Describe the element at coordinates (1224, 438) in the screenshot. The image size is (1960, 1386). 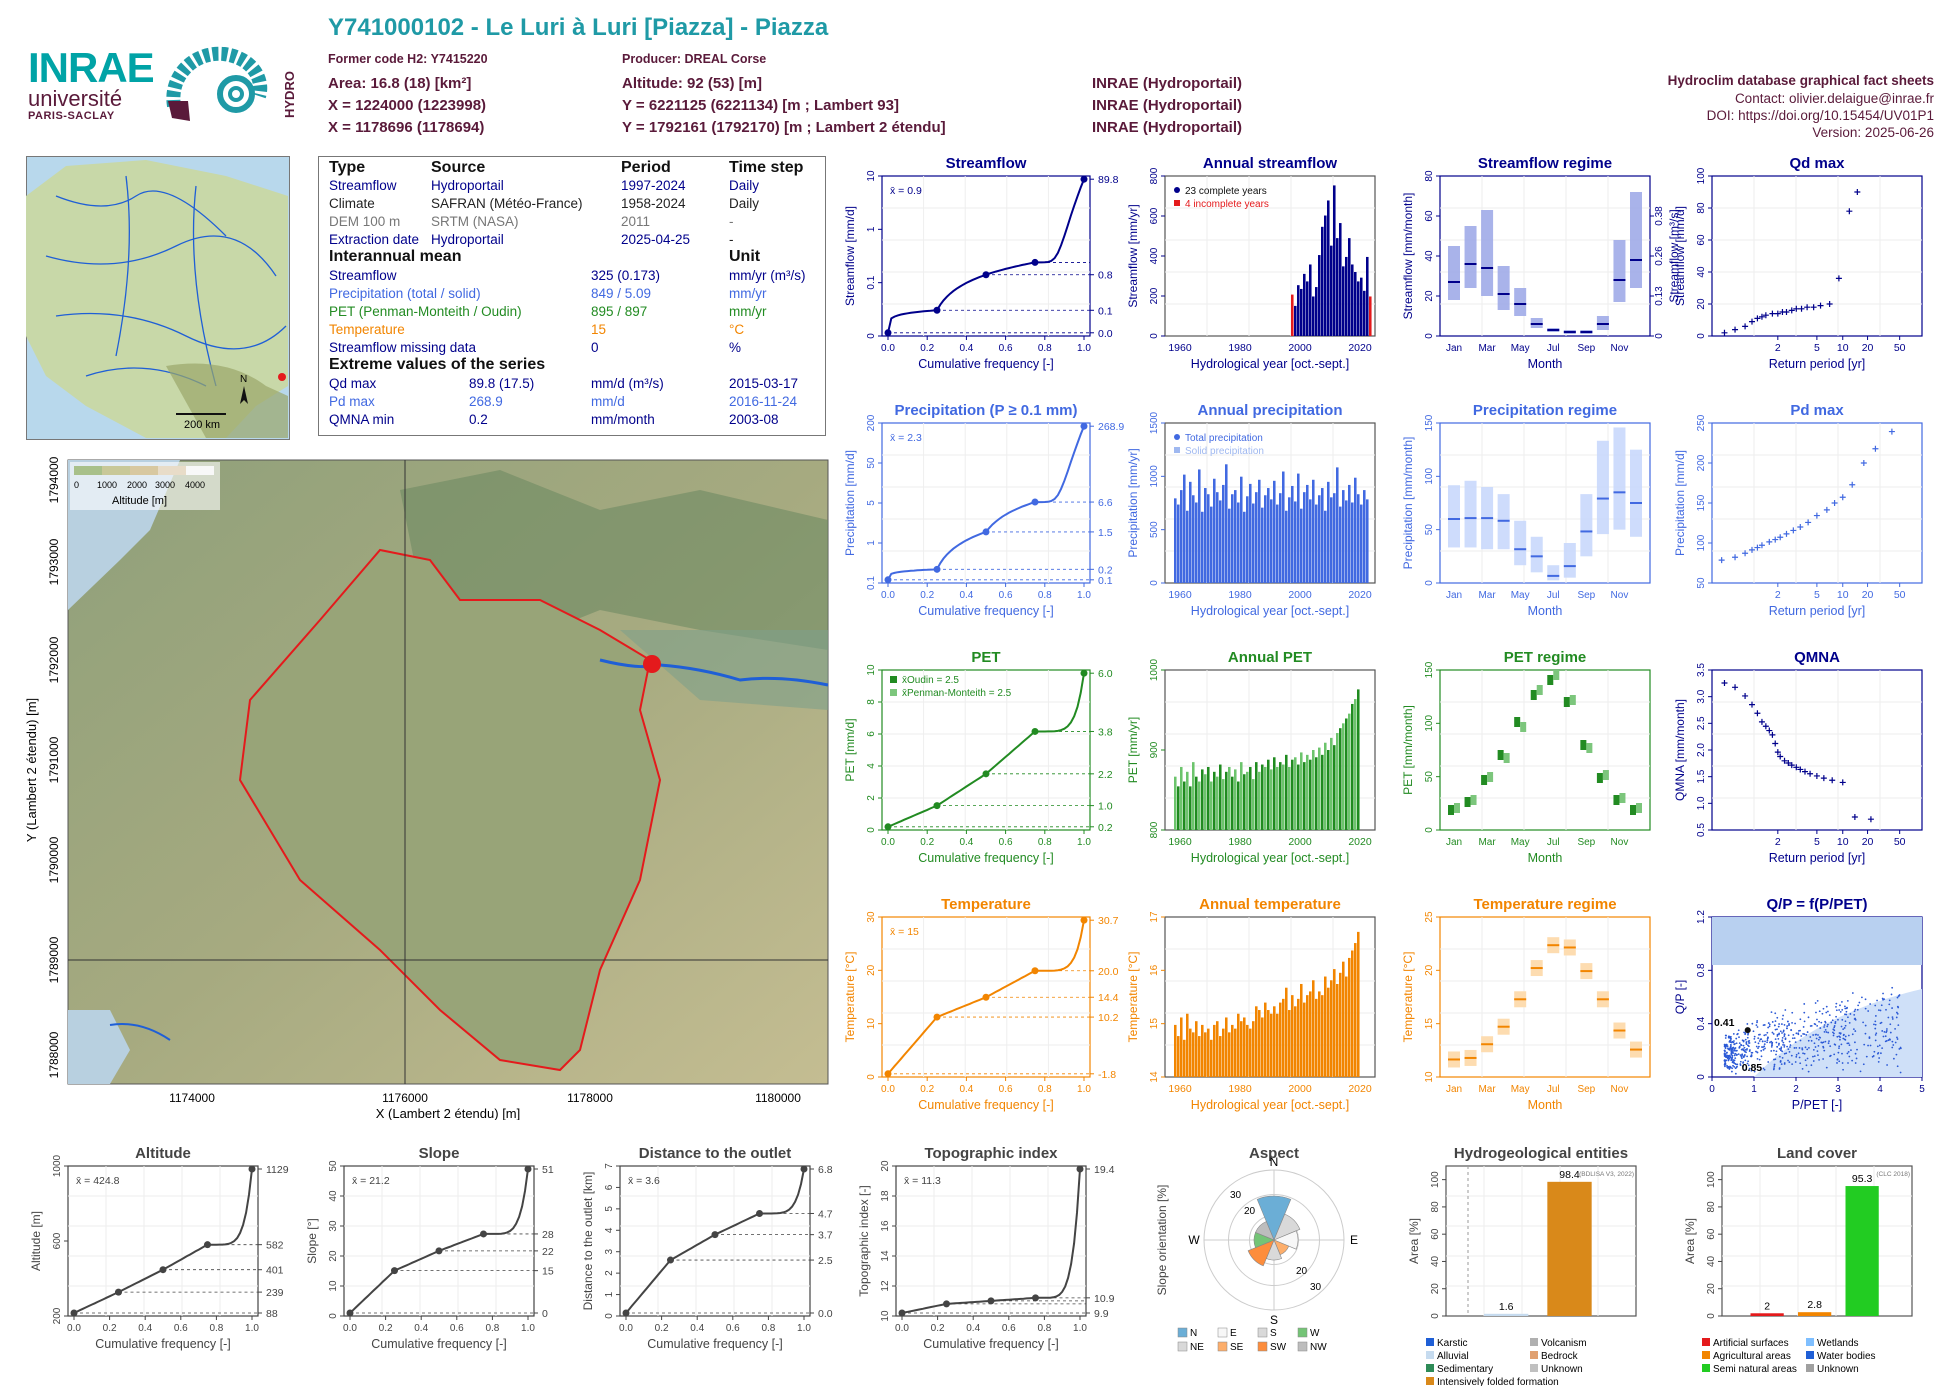
I see `legend-label: Total precipitation` at that location.